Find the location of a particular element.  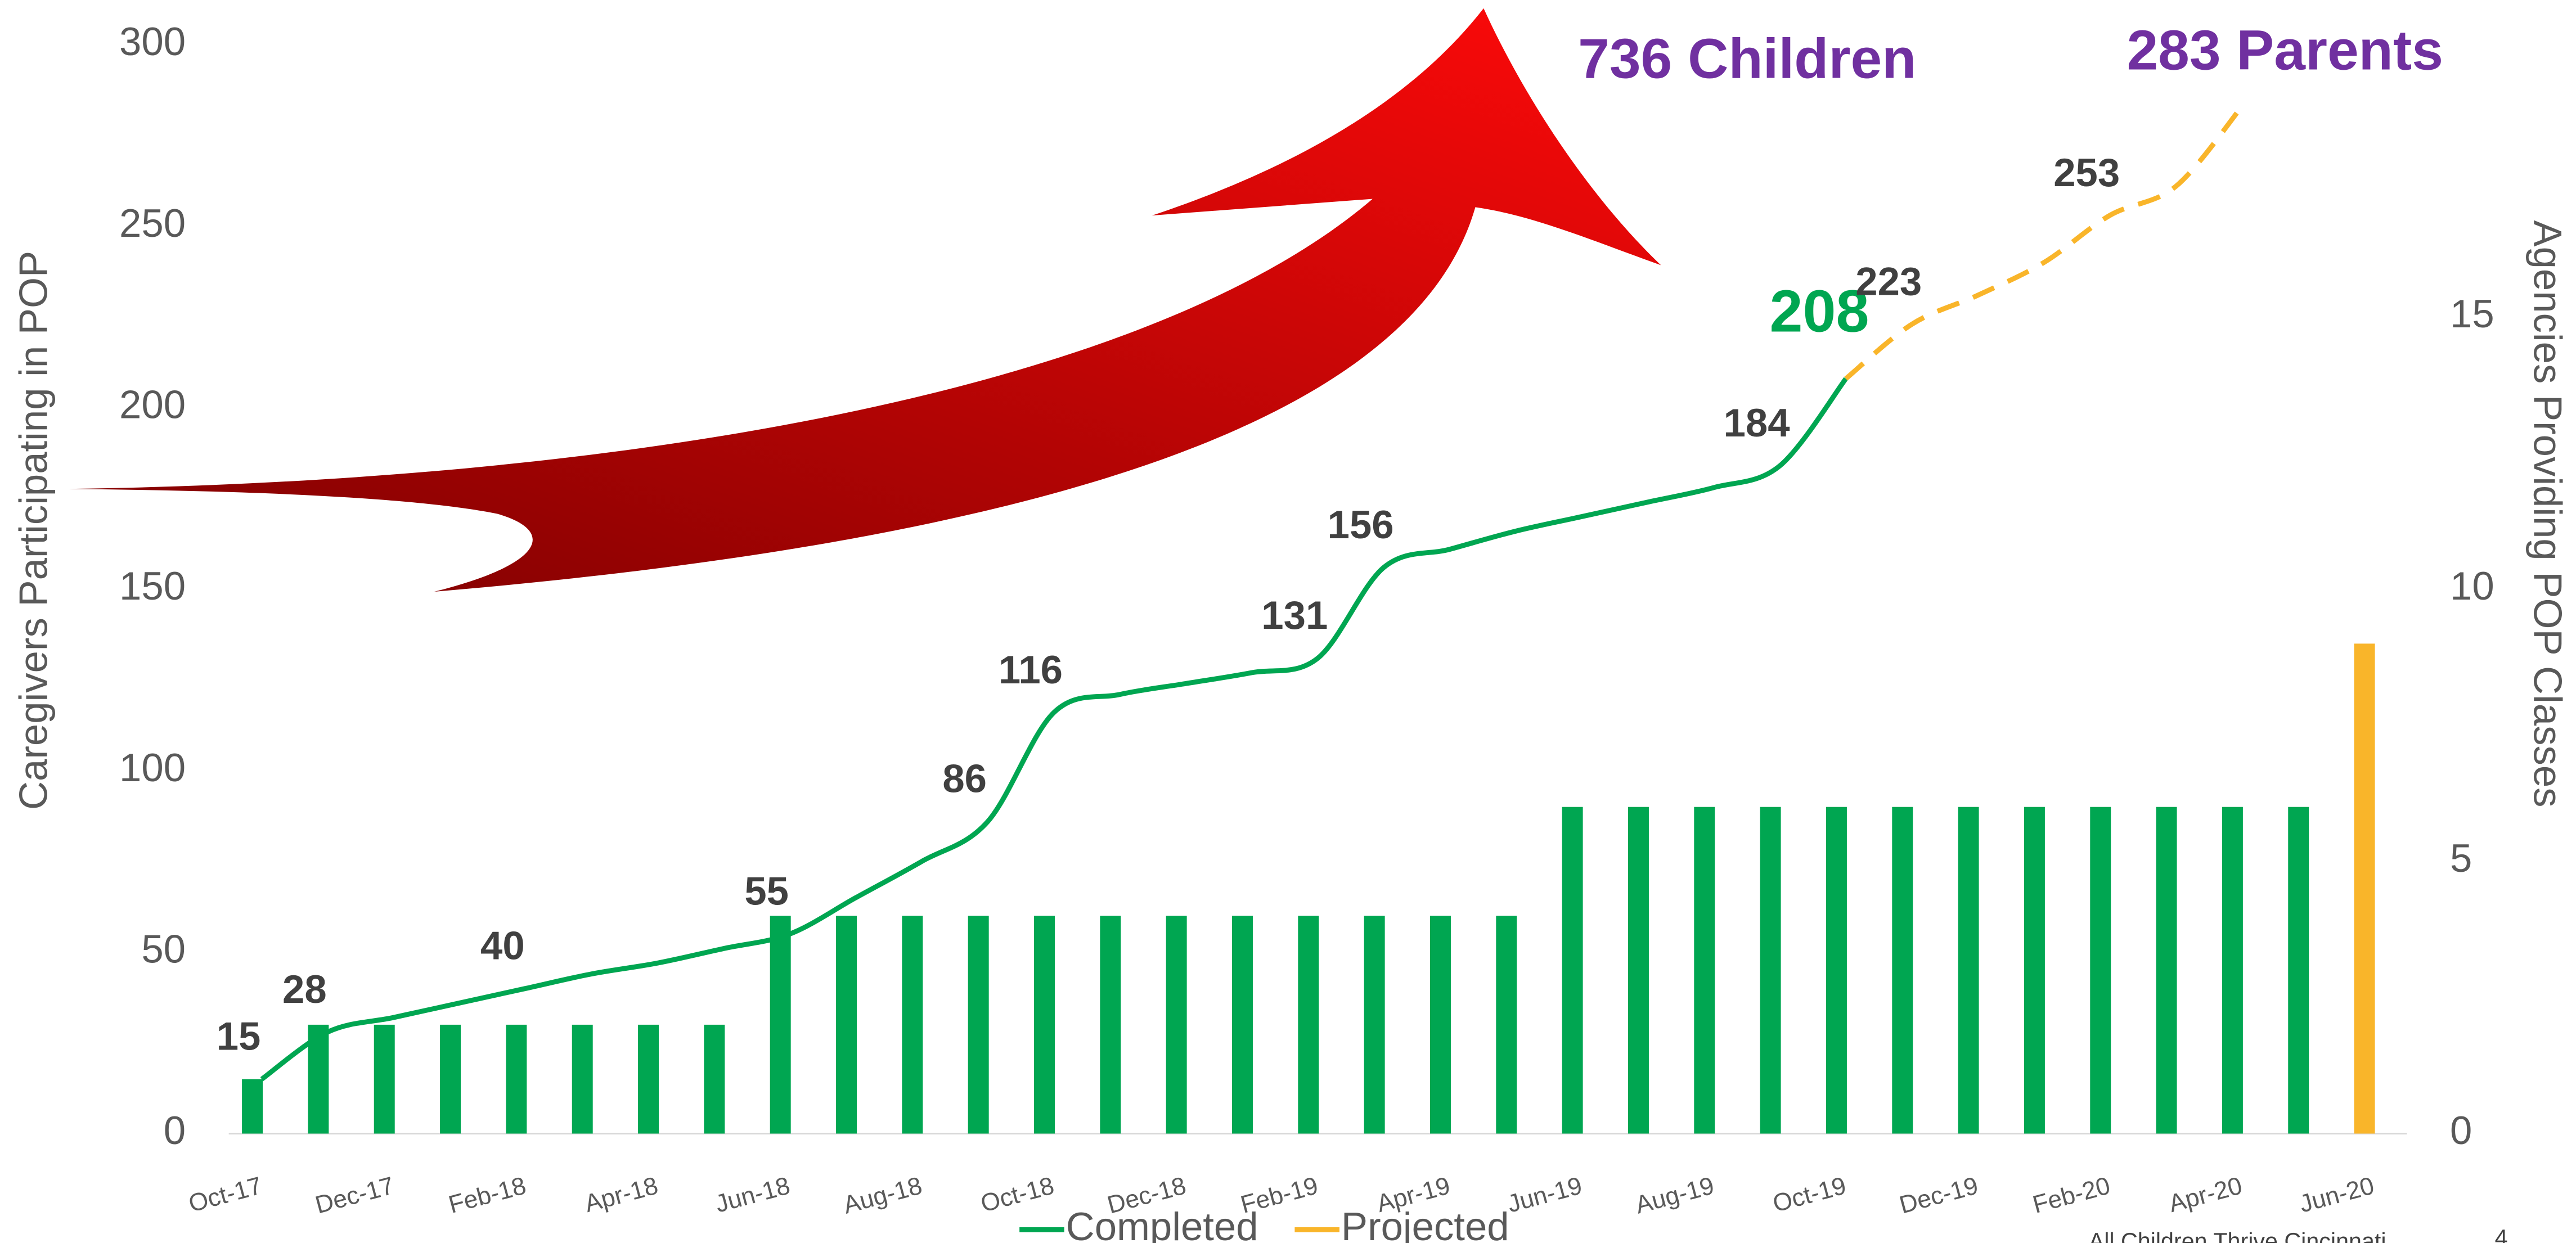

y-tick-label: 0 is located at coordinates (175, 1130).